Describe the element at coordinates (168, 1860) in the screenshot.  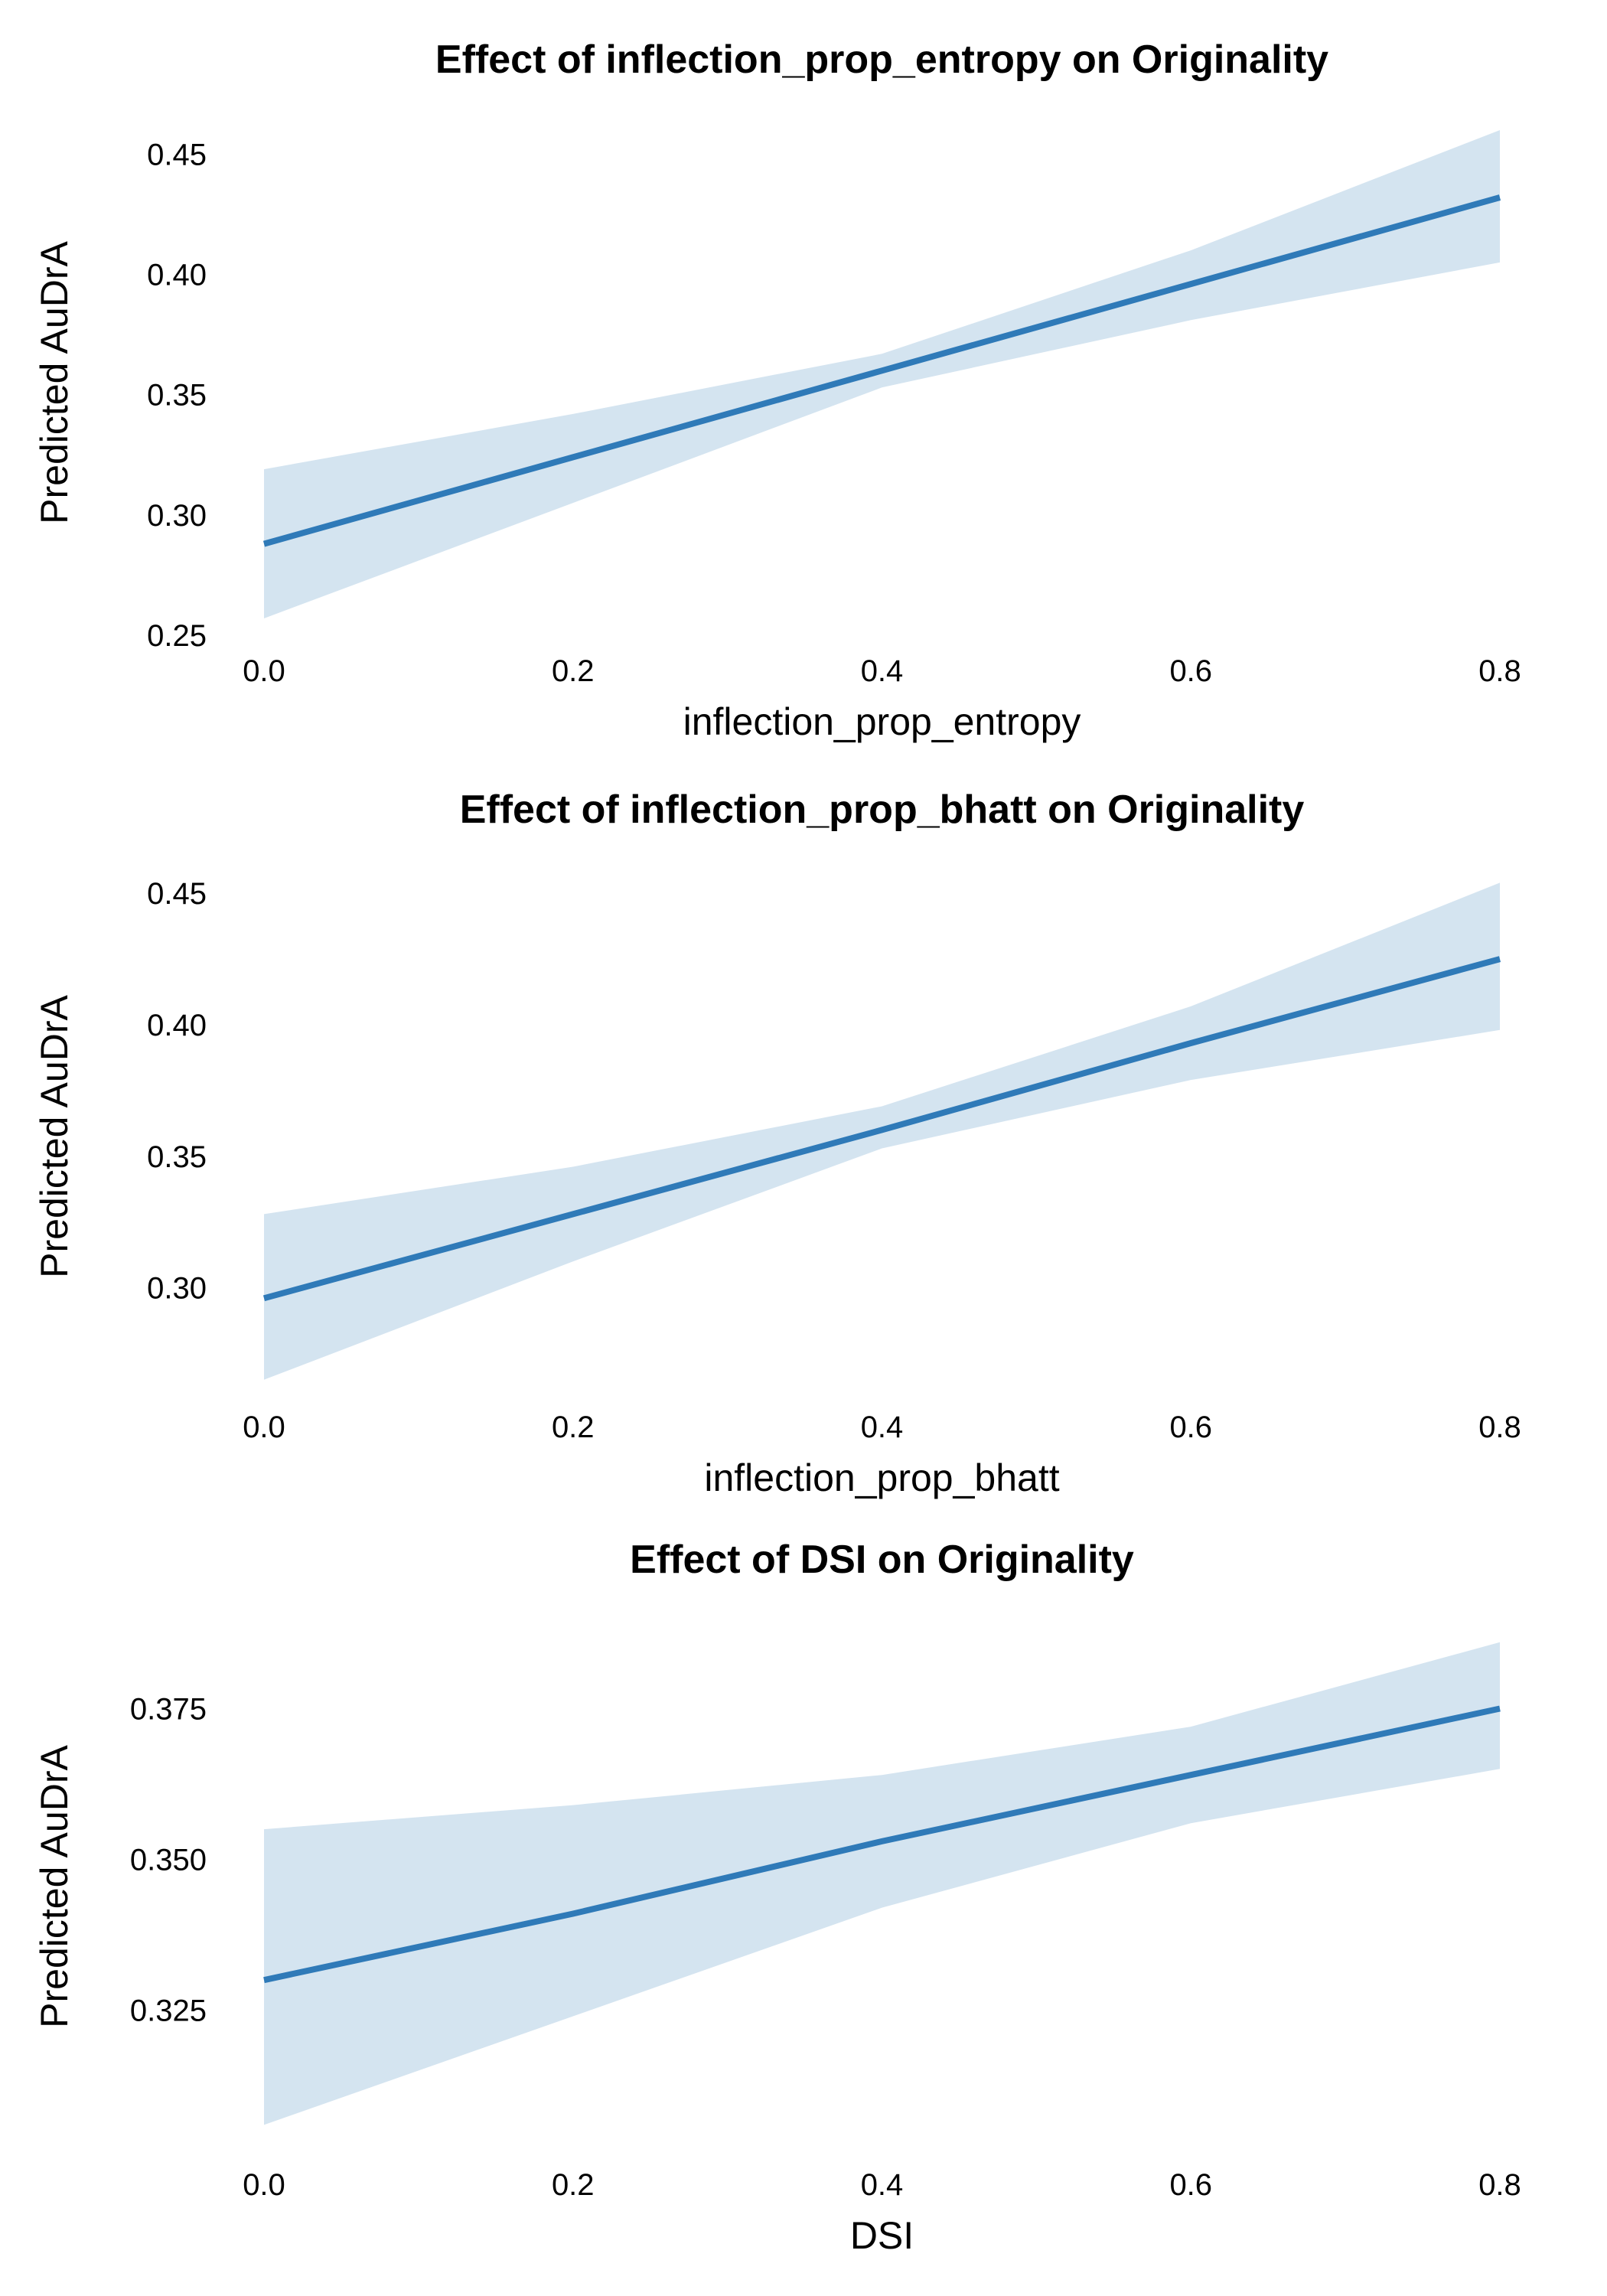
I see `y-tick-label: 0.350` at that location.